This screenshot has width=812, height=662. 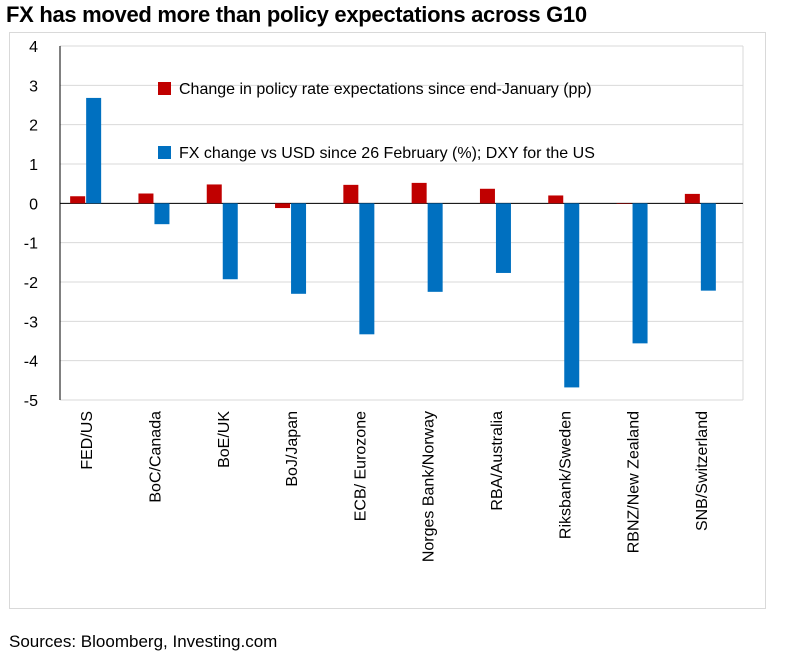 What do you see at coordinates (497, 461) in the screenshot?
I see `x-category-label: RBA/Australia` at bounding box center [497, 461].